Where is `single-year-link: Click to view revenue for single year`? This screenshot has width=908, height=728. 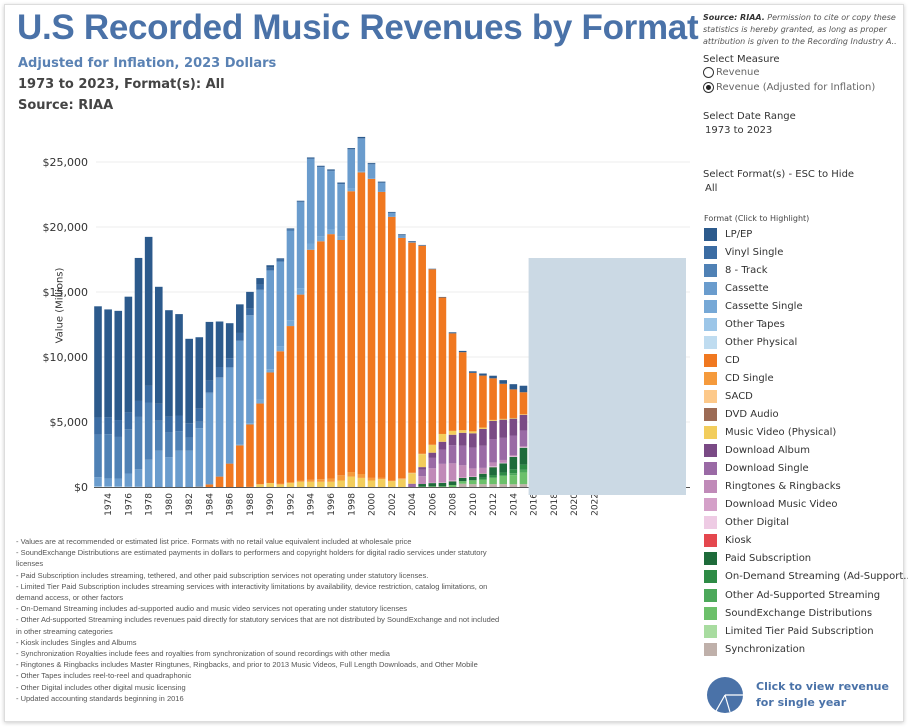 single-year-link: Click to view revenue for single year is located at coordinates (801, 695).